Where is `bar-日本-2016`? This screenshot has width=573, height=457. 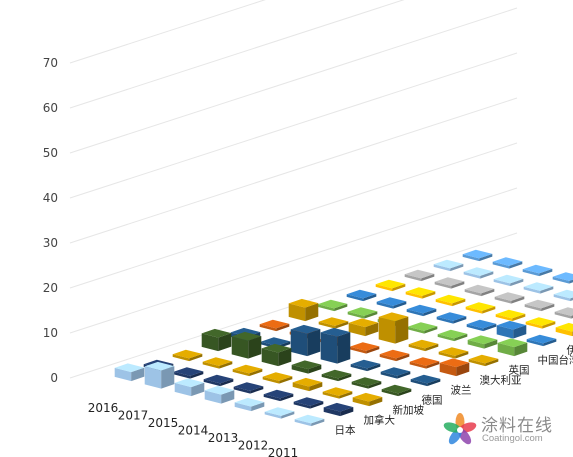
bar-日本-2016 is located at coordinates (129, 372).